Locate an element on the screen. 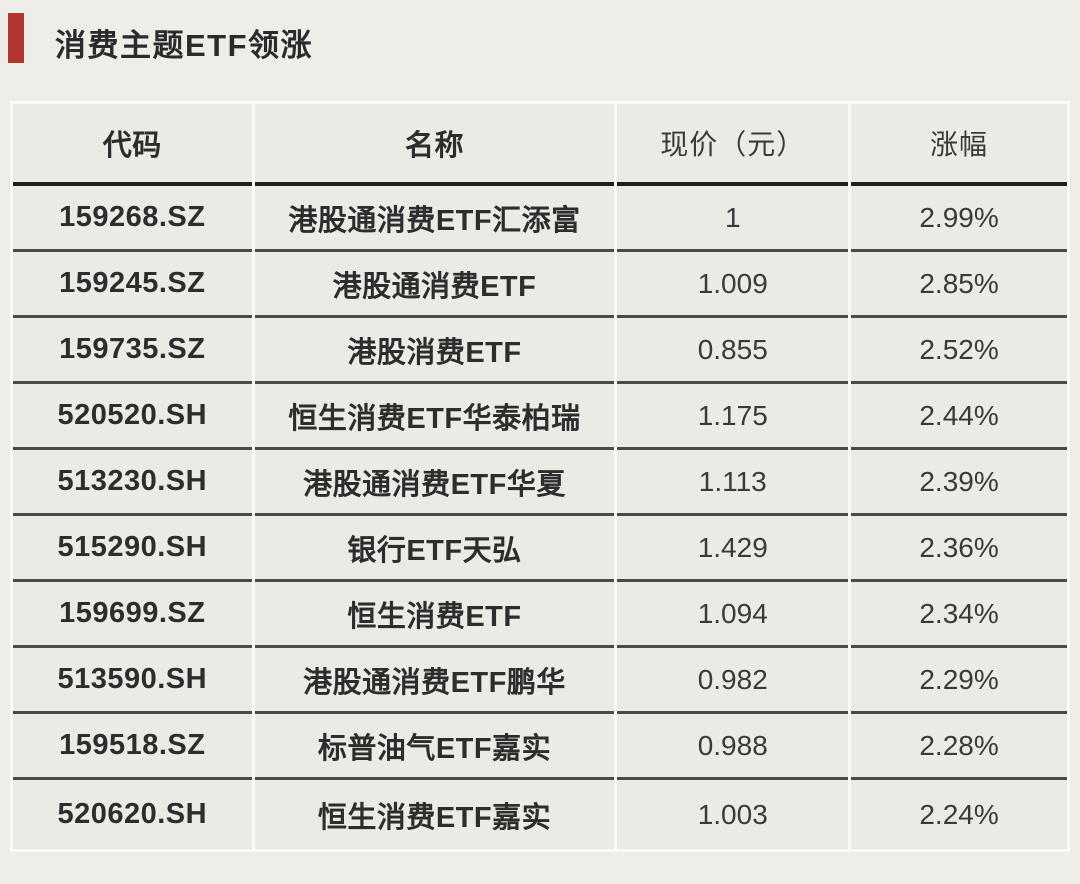 The width and height of the screenshot is (1080, 884). table-row: 159699.SZ 恒生消费ETF 1.094 2.34% is located at coordinates (540, 615).